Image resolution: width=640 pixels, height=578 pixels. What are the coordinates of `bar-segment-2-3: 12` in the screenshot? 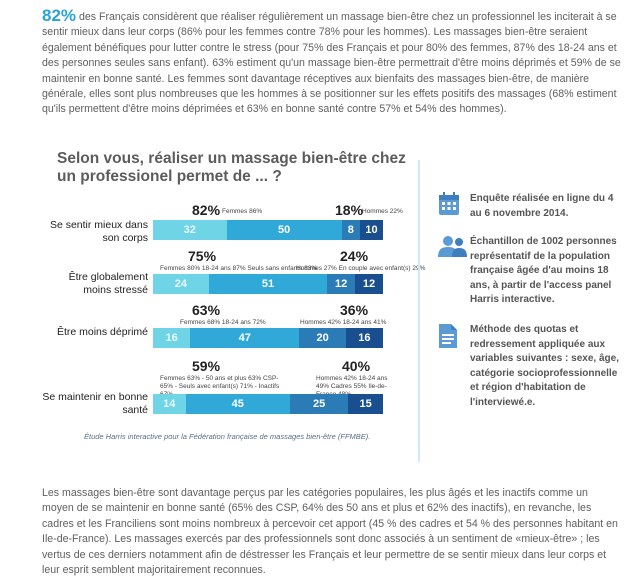 It's located at (341, 284).